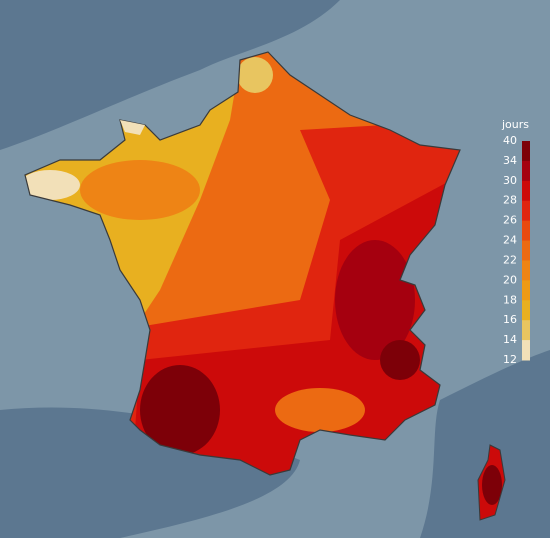 The image size is (550, 538). What do you see at coordinates (132, 127) in the screenshot?
I see `cotentin` at bounding box center [132, 127].